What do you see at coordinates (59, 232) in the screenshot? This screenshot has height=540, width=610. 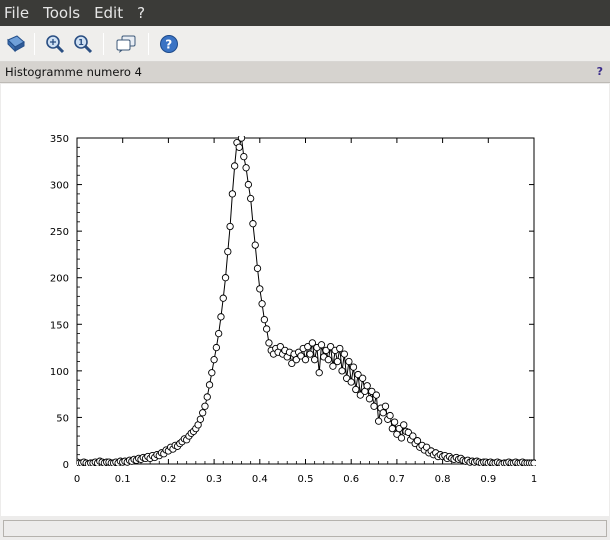 I see `y-tick-label: 250` at bounding box center [59, 232].